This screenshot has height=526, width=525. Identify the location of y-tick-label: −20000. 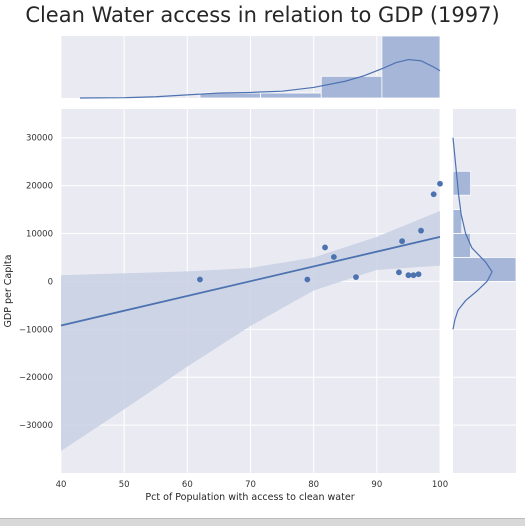
(36, 378).